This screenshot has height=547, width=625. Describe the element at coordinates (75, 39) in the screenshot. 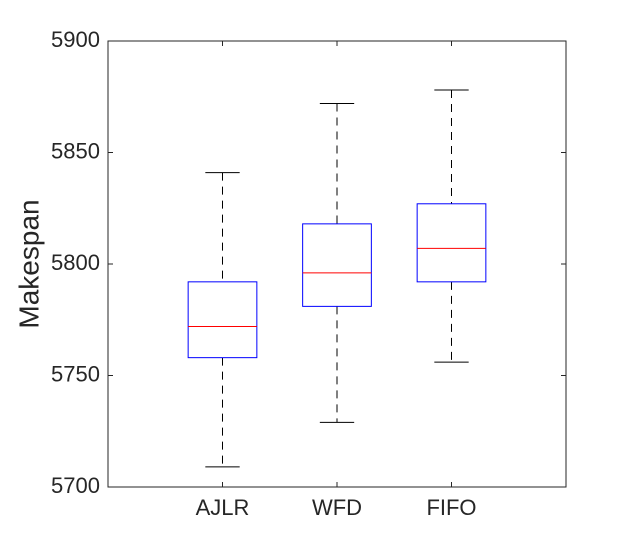

I see `y-tick-label: 5900` at that location.